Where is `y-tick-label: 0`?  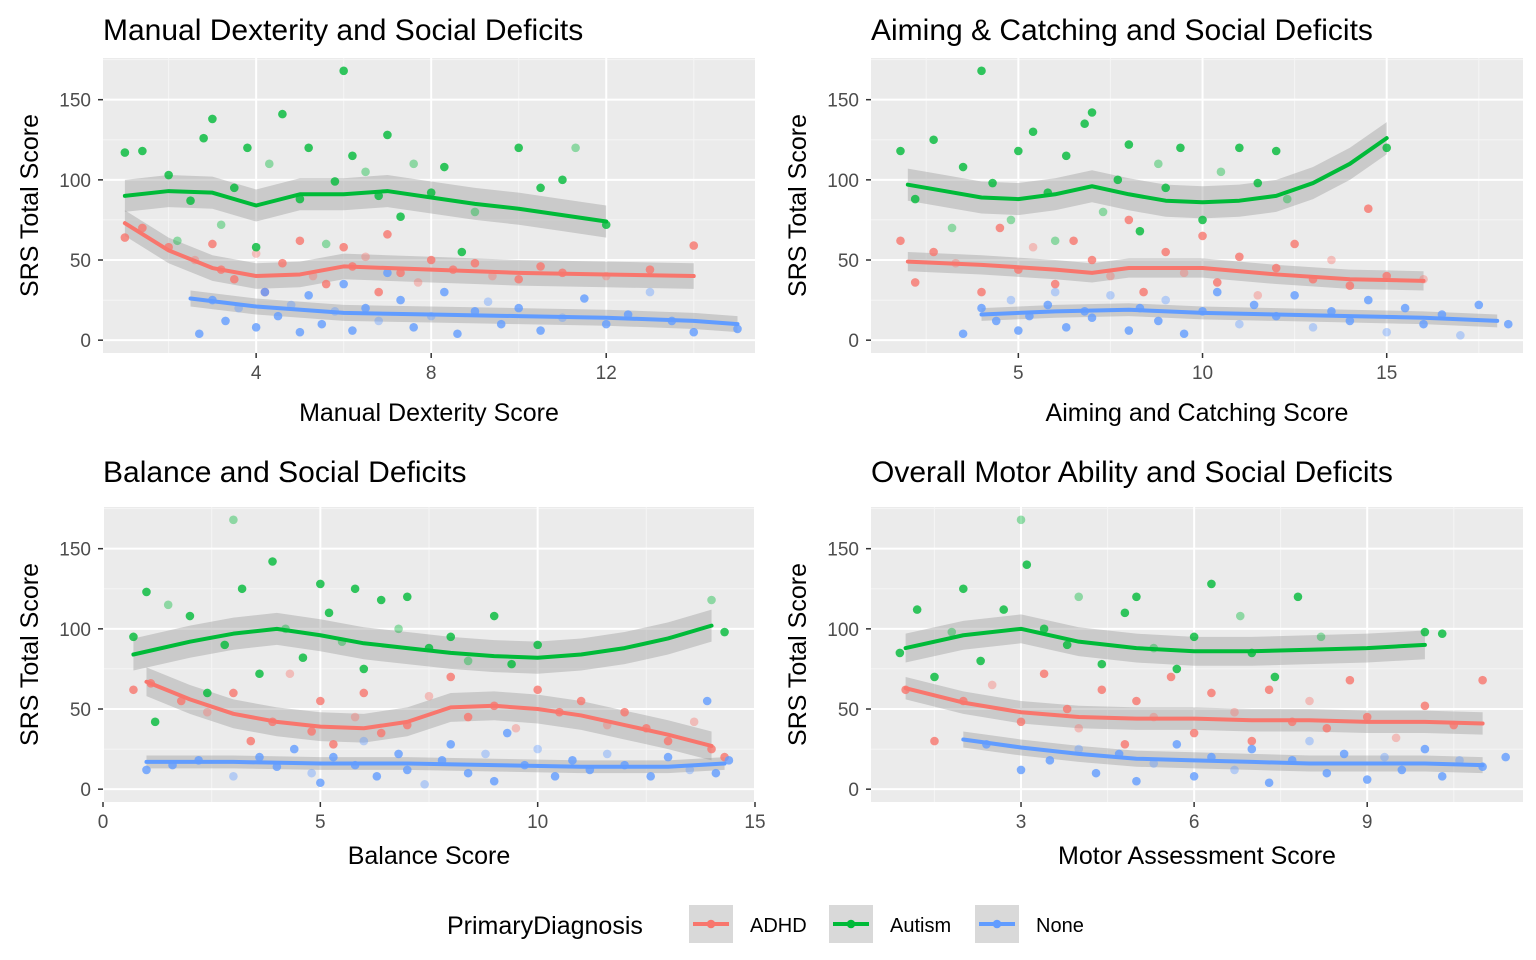
y-tick-label: 0 is located at coordinates (853, 790).